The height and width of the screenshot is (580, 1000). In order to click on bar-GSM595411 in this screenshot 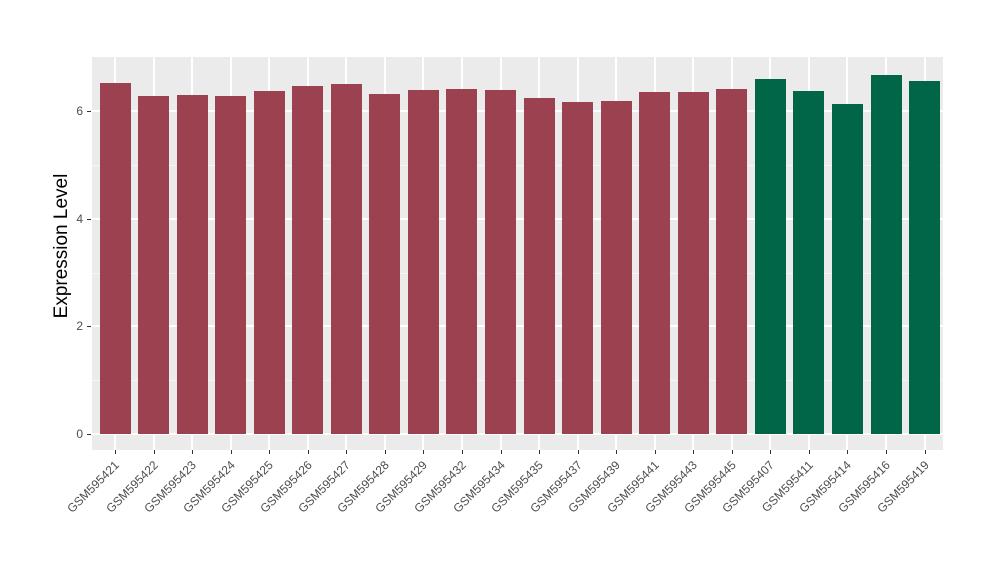, I will do `click(809, 262)`.